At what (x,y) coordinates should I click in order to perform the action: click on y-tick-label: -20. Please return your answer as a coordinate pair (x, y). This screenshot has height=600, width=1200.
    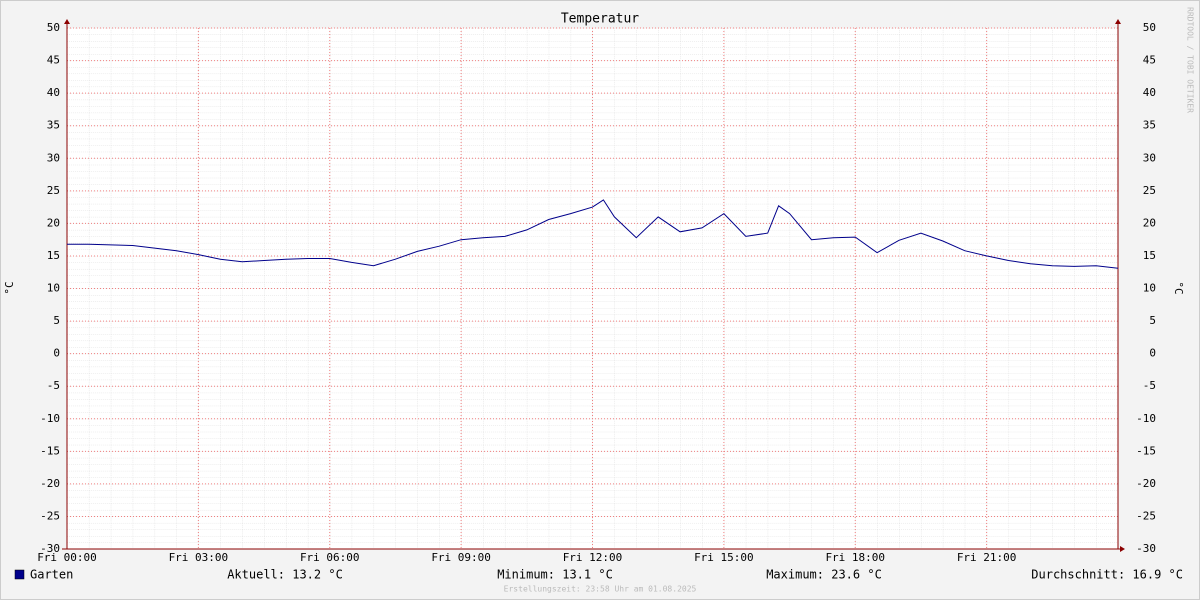
    Looking at the image, I should click on (50, 483).